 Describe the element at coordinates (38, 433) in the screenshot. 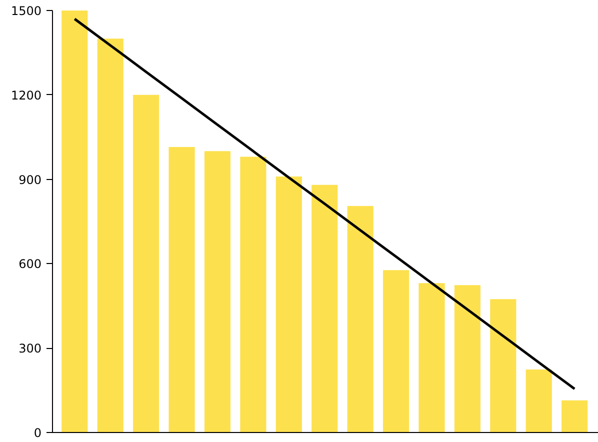

I see `y-tick-label: 0` at that location.